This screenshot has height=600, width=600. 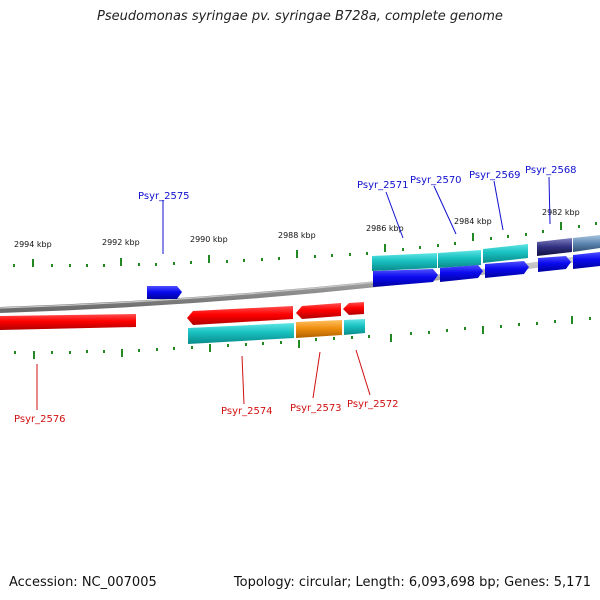 I want to click on scale-label-2992: 2992 kbp, so click(x=121, y=242).